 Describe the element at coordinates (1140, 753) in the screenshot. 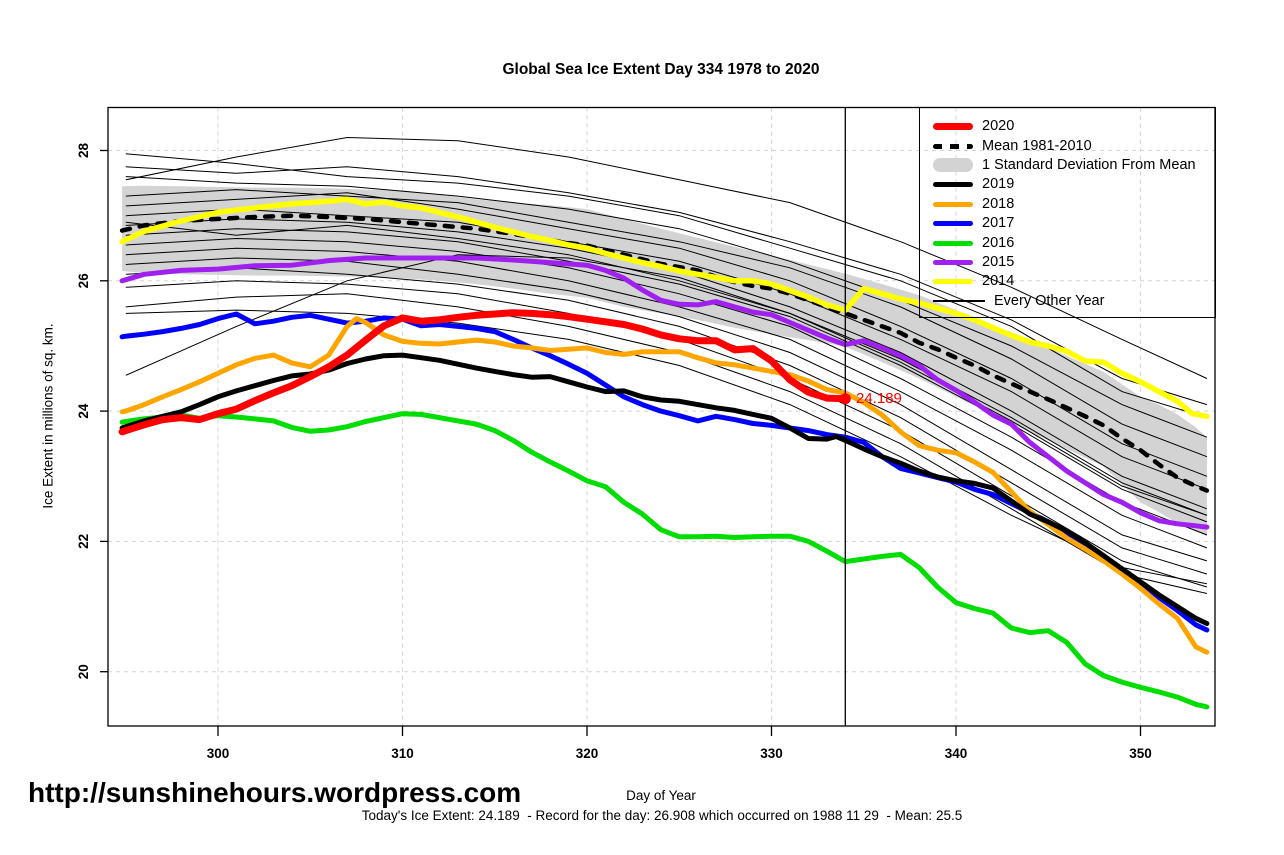

I see `x-tick-label-350: 350` at that location.